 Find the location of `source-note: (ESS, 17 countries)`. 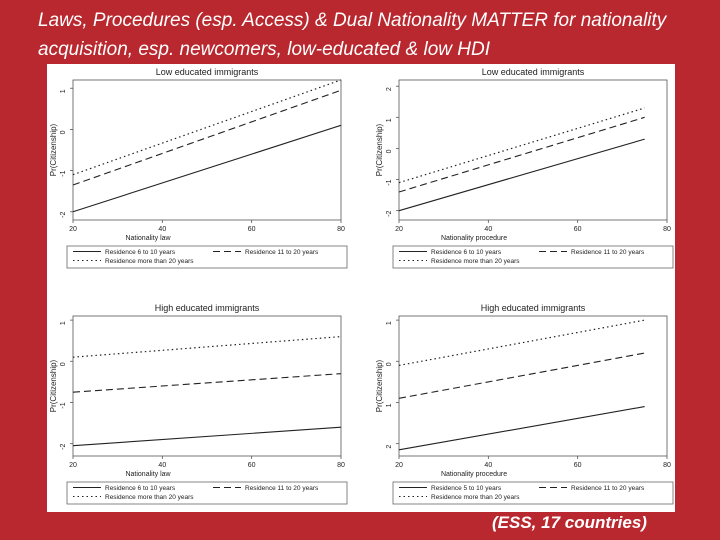

source-note: (ESS, 17 countries) is located at coordinates (569, 522).